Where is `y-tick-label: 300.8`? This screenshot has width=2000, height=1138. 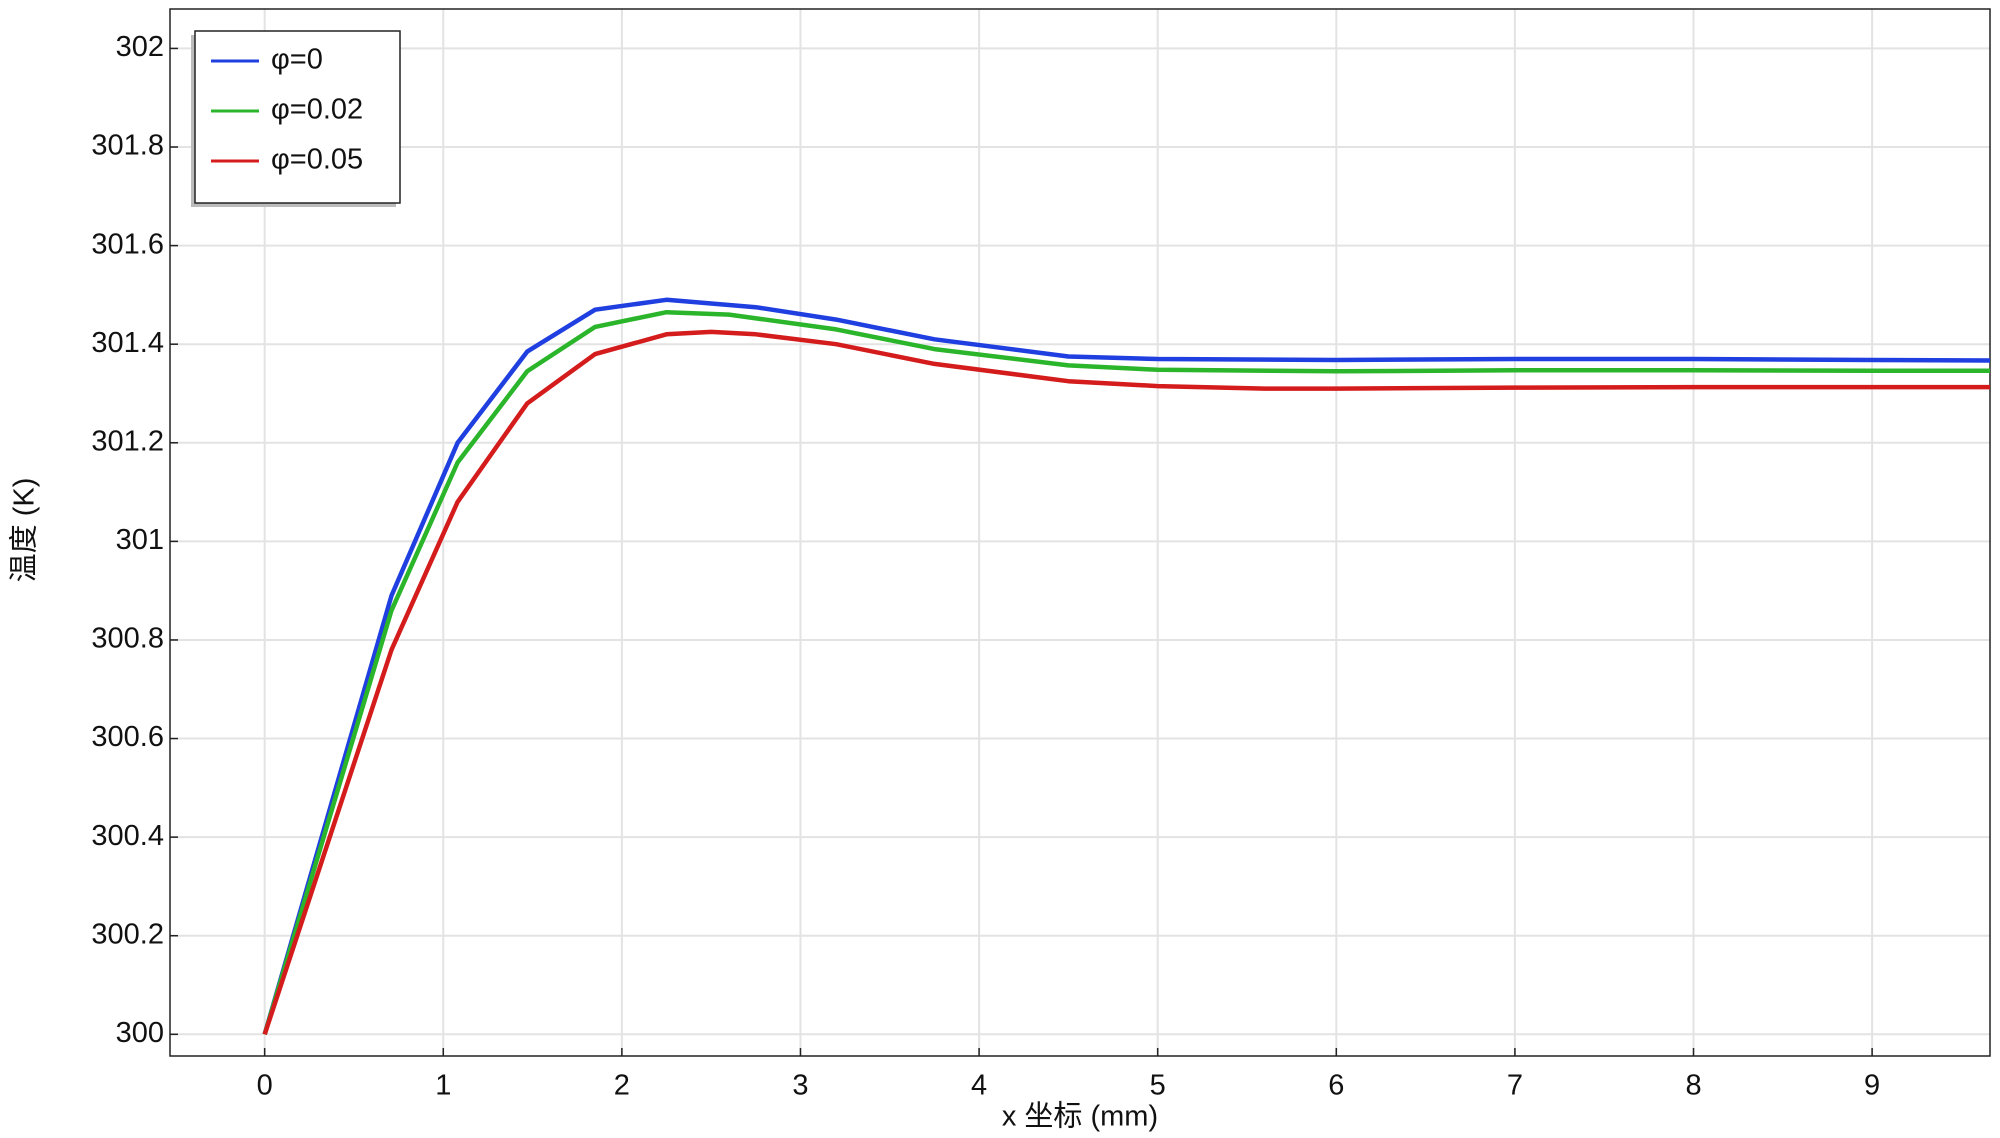 y-tick-label: 300.8 is located at coordinates (127, 639).